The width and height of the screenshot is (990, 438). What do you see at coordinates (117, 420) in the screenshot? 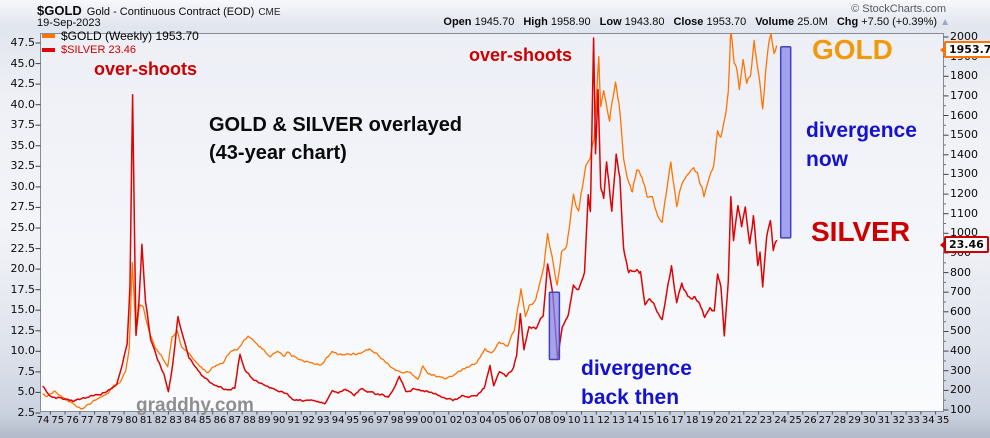
I see `x-axis-year-label: 79` at bounding box center [117, 420].